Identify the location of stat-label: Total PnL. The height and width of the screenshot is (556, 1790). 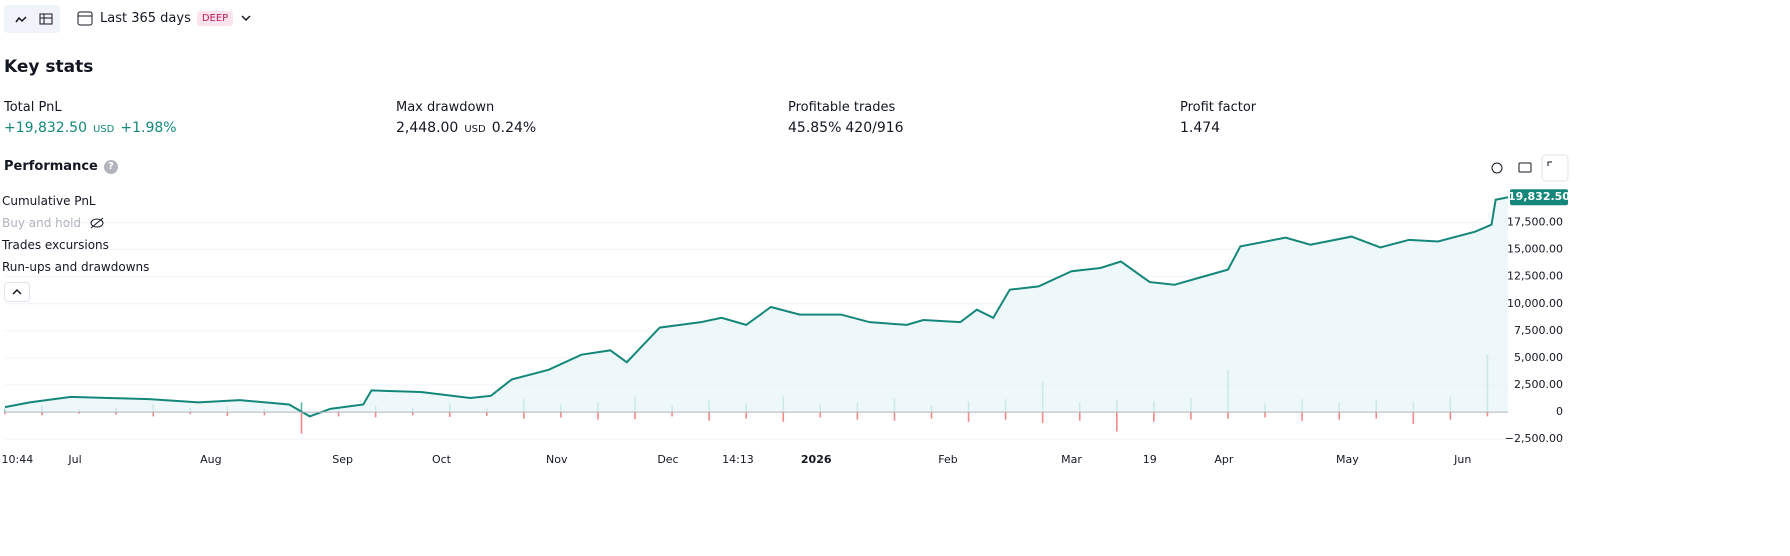
(33, 107).